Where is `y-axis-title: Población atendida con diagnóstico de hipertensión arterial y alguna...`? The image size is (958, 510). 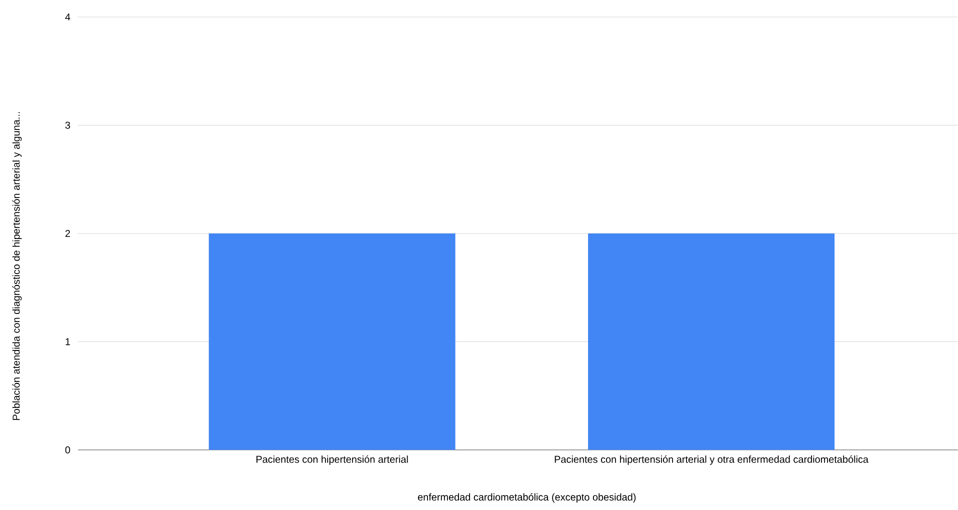 y-axis-title: Población atendida con diagnóstico de hipertensión arterial y alguna... is located at coordinates (17, 266).